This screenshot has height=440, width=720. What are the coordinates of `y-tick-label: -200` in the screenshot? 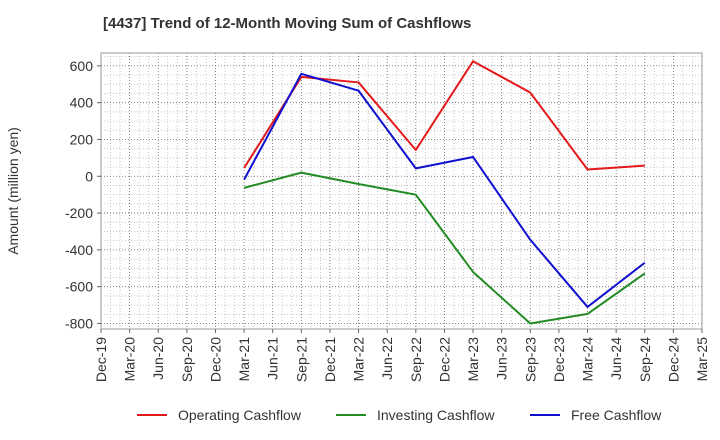 It's located at (79, 213).